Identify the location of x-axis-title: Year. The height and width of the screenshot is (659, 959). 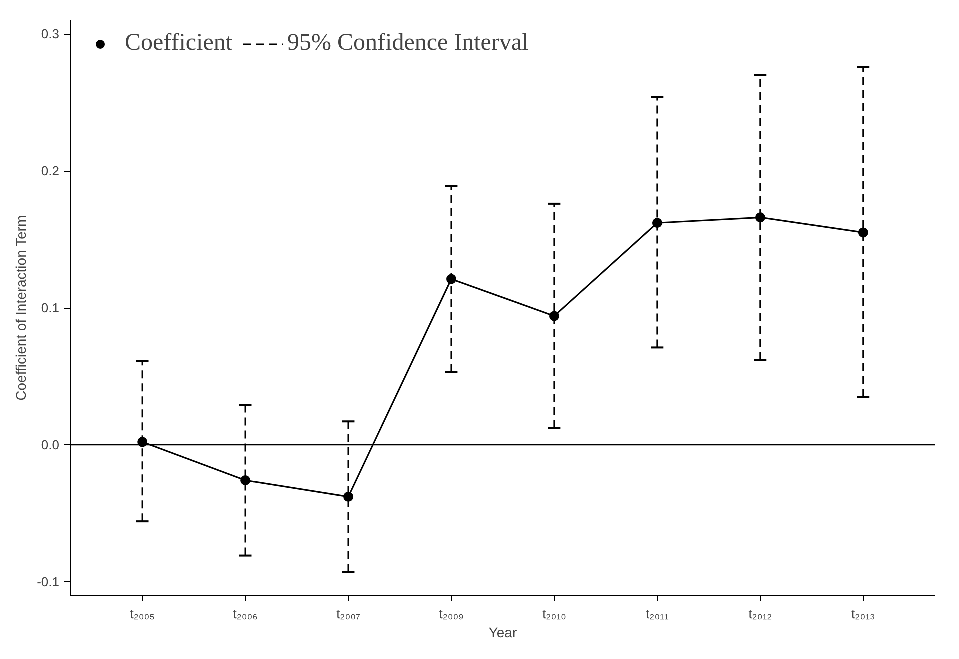
(503, 632).